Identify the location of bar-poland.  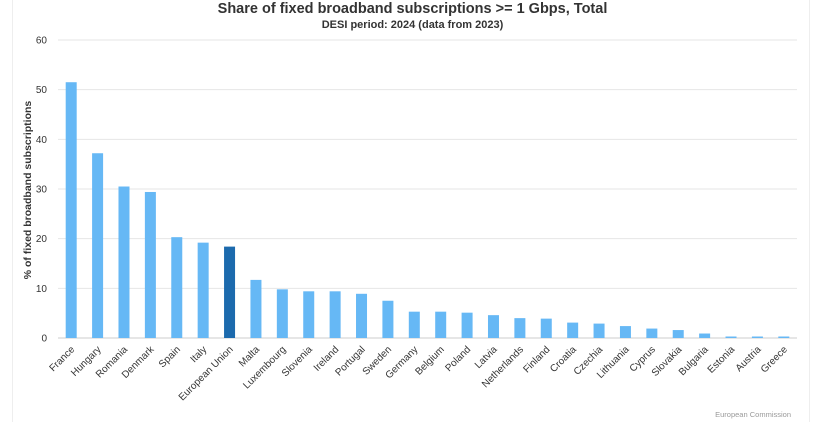
(467, 325).